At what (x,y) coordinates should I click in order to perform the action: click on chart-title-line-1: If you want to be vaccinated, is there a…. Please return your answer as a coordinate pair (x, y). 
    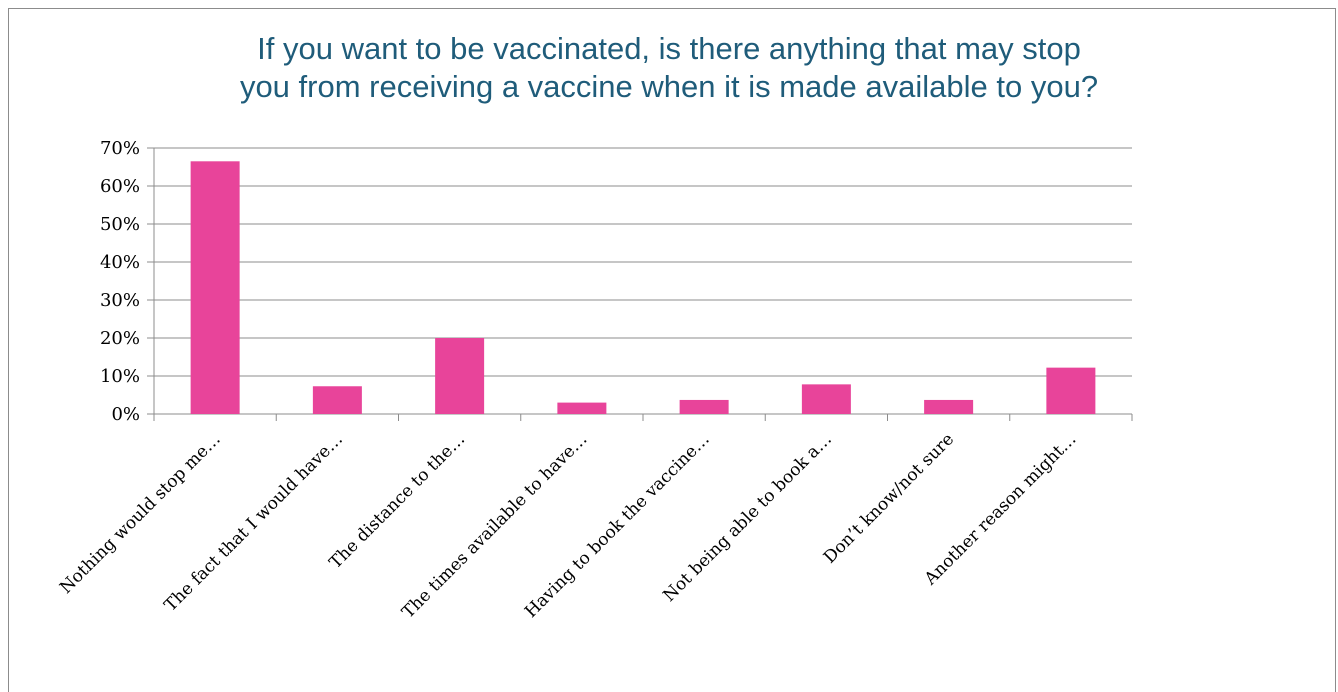
    Looking at the image, I should click on (669, 48).